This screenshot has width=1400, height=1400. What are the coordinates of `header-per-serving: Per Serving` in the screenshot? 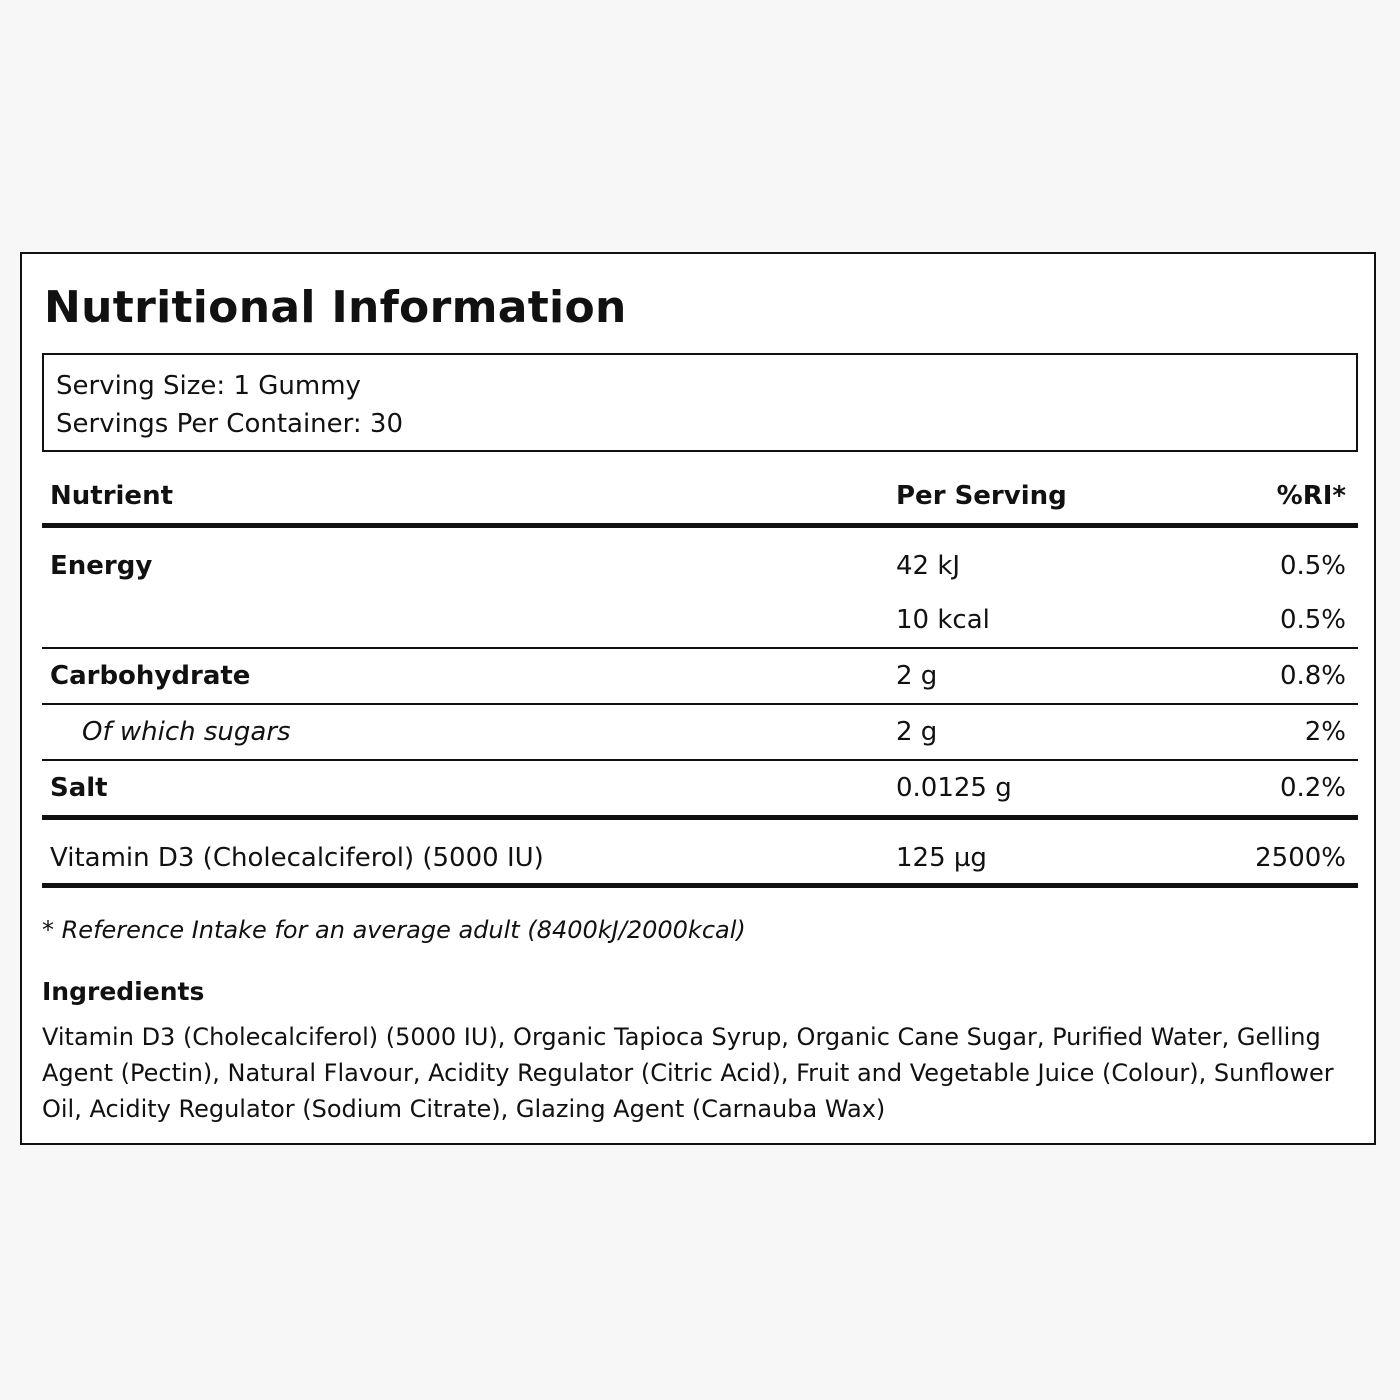 It's located at (981, 496).